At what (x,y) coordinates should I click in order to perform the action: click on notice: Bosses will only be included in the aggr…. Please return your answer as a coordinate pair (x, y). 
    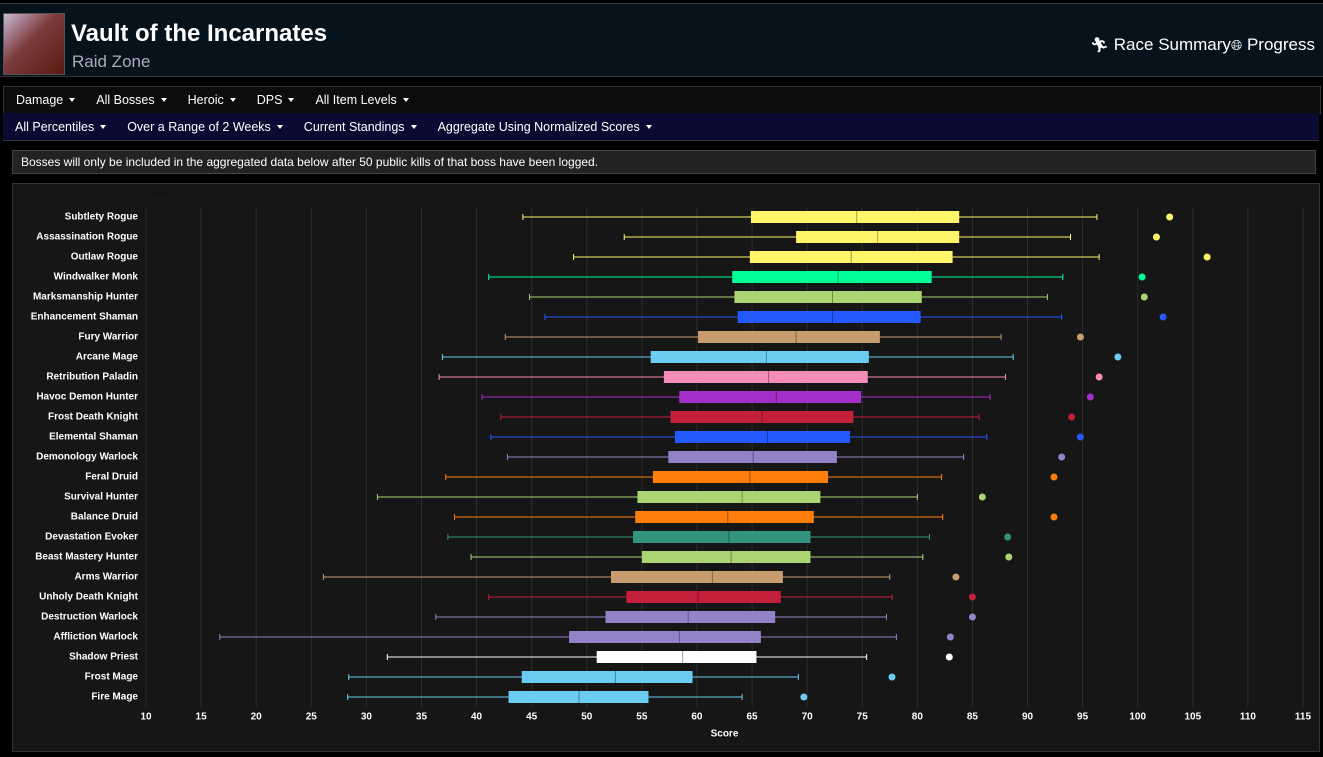
    Looking at the image, I should click on (664, 162).